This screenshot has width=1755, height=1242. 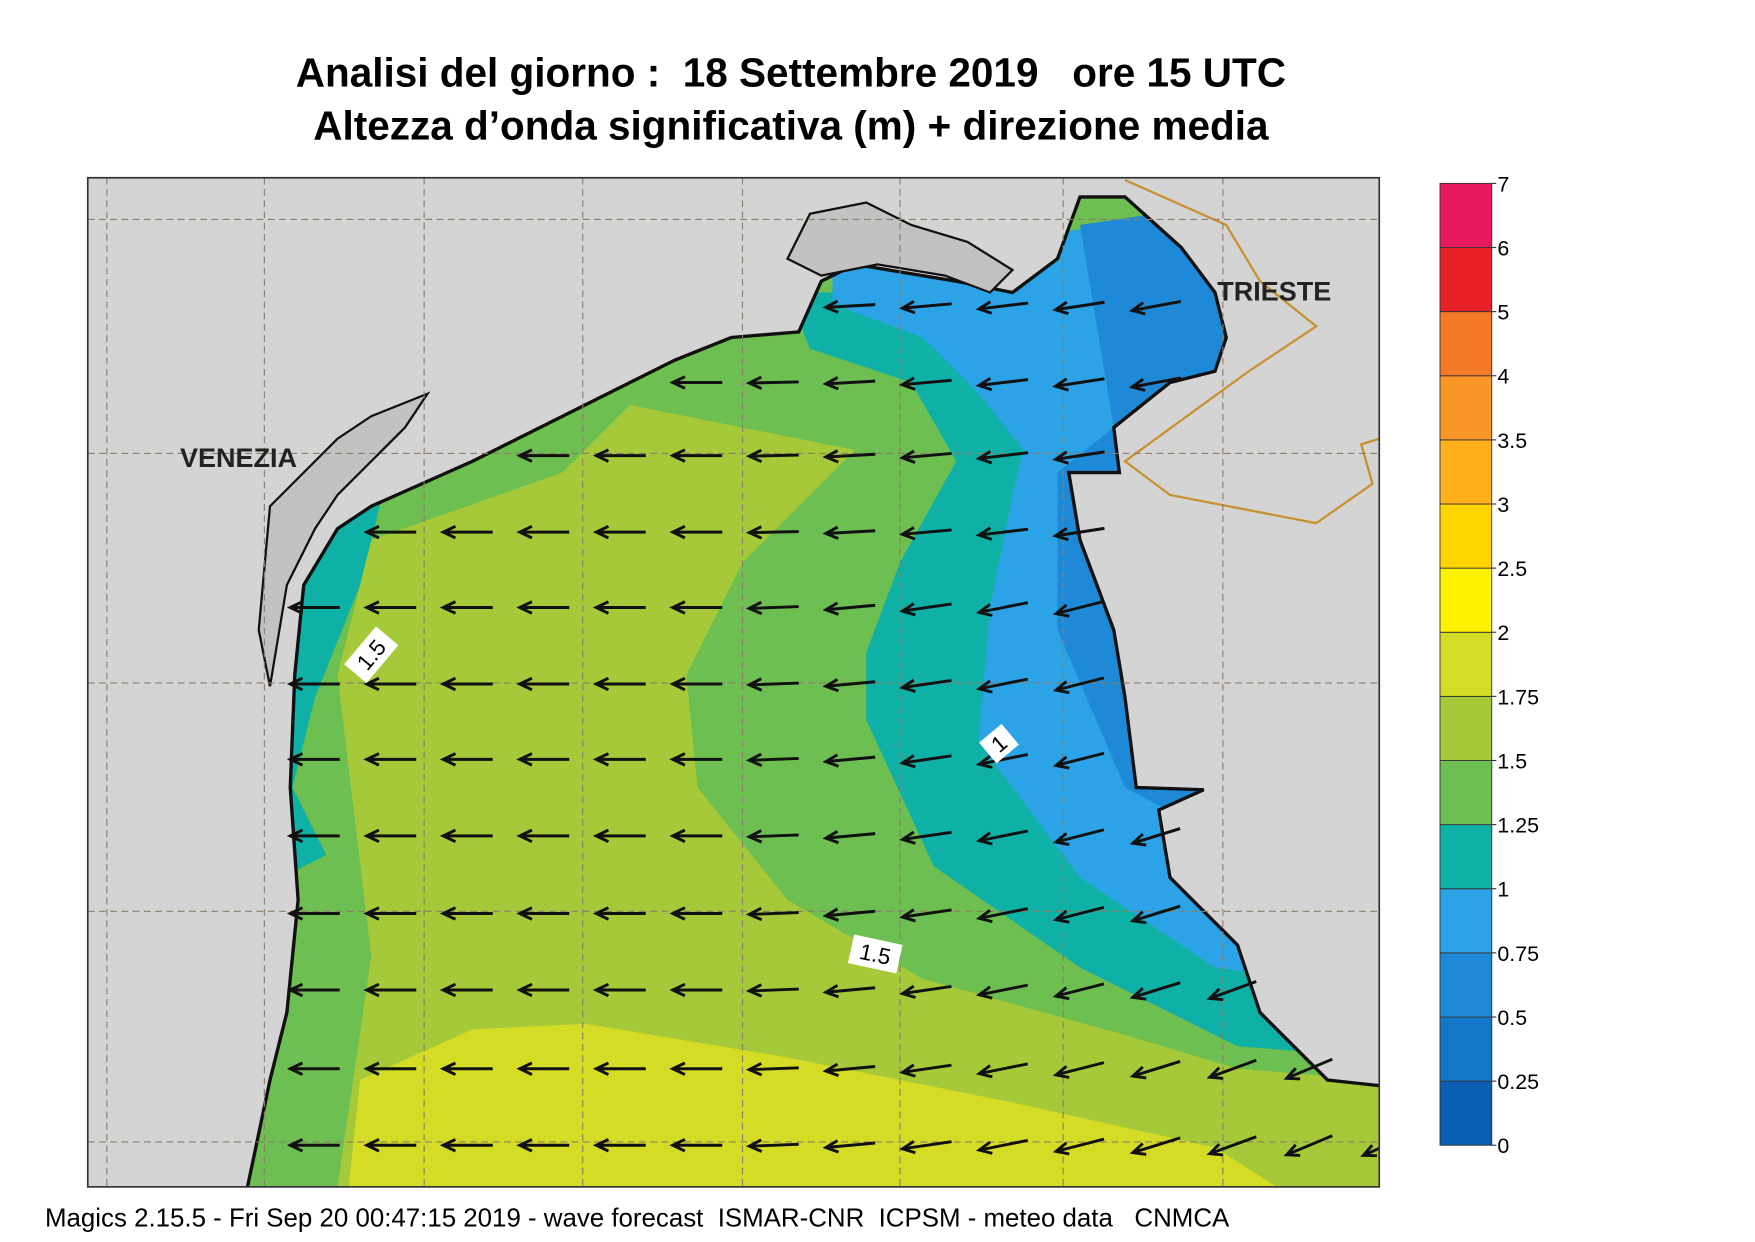 What do you see at coordinates (1503, 248) in the screenshot?
I see `colorbar-label: 6` at bounding box center [1503, 248].